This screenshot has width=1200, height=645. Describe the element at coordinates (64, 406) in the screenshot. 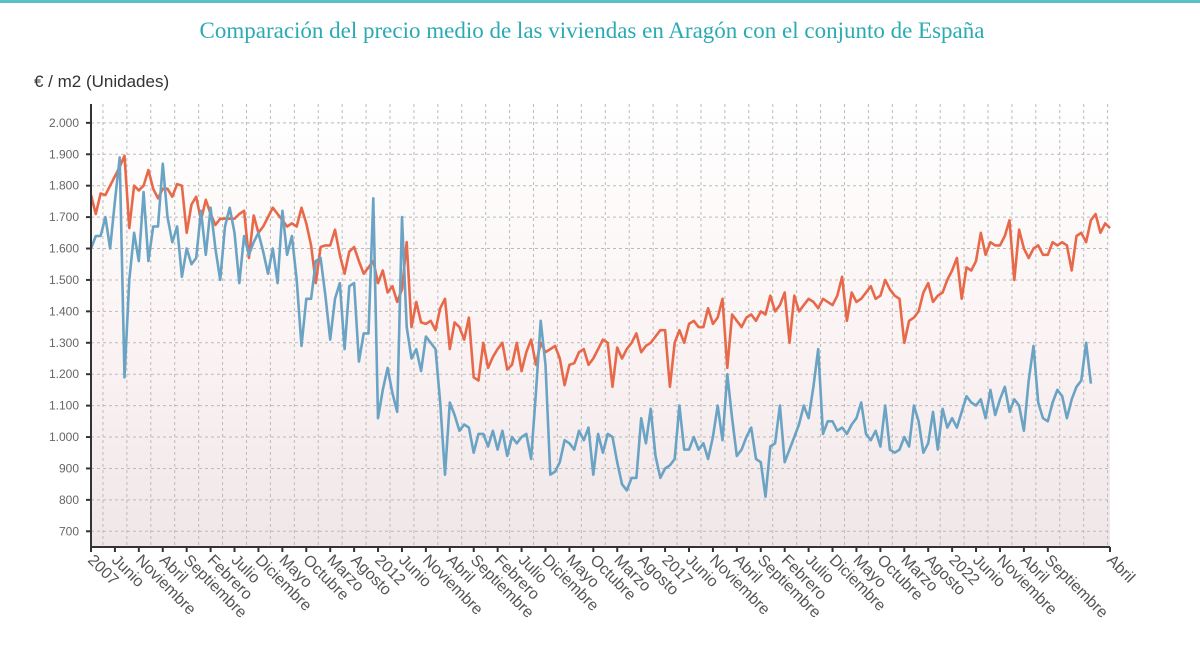

I see `y-tick-label: 1.100` at that location.